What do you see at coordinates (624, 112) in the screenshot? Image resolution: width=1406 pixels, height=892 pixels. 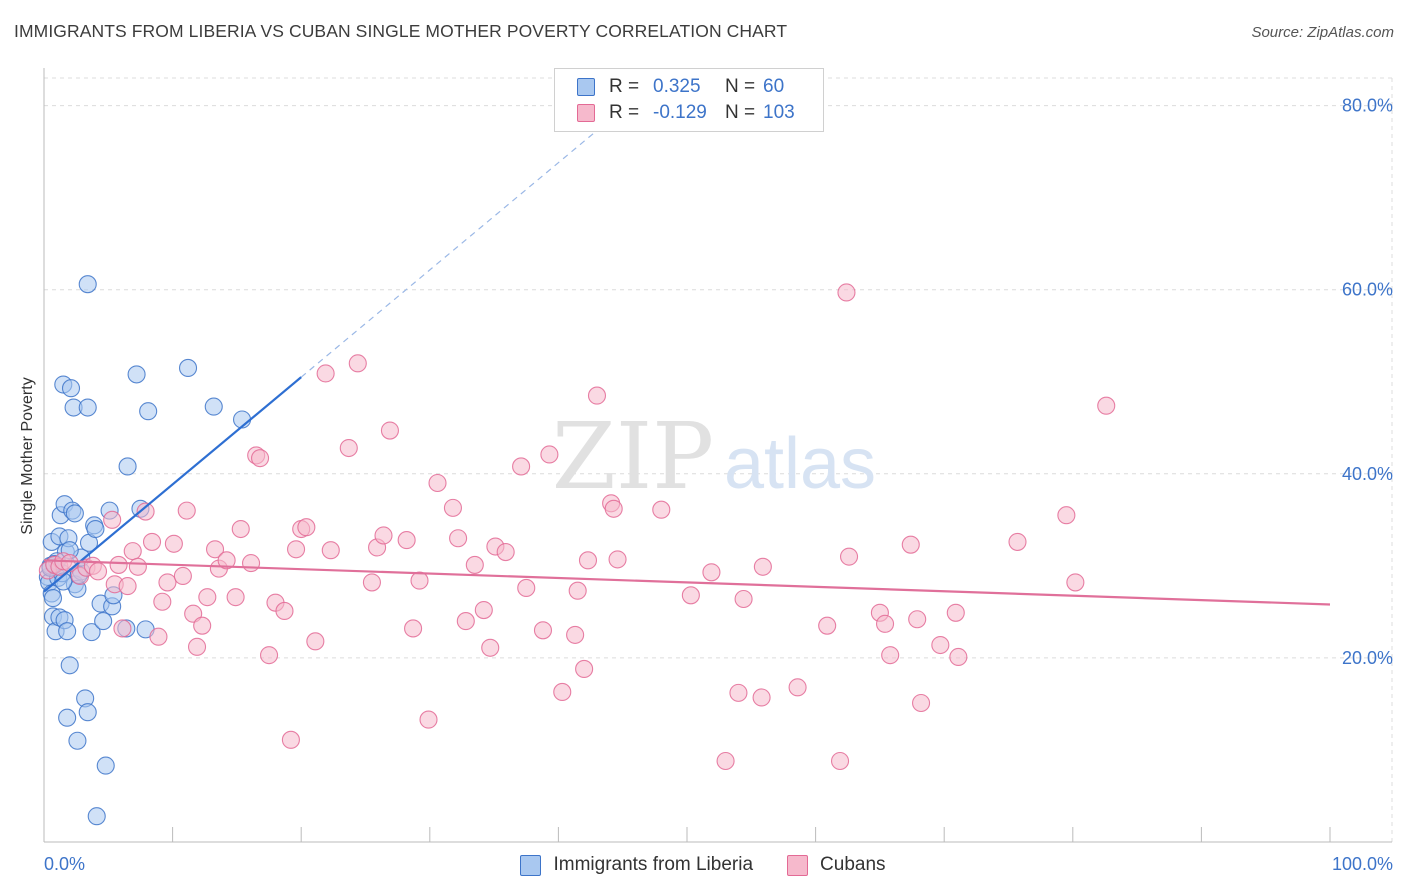 I see `legend-r-label: R =` at bounding box center [624, 112].